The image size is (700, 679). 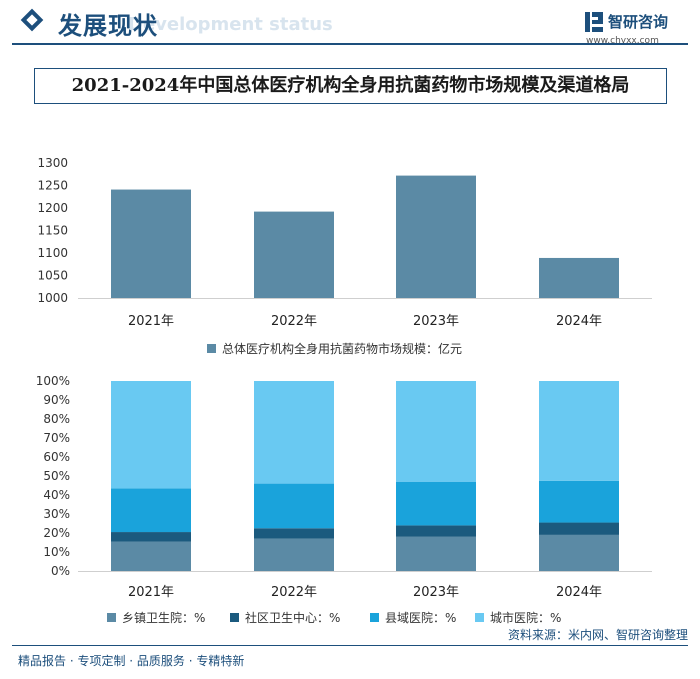 I want to click on y-tick-label: 60%, so click(x=56, y=457).